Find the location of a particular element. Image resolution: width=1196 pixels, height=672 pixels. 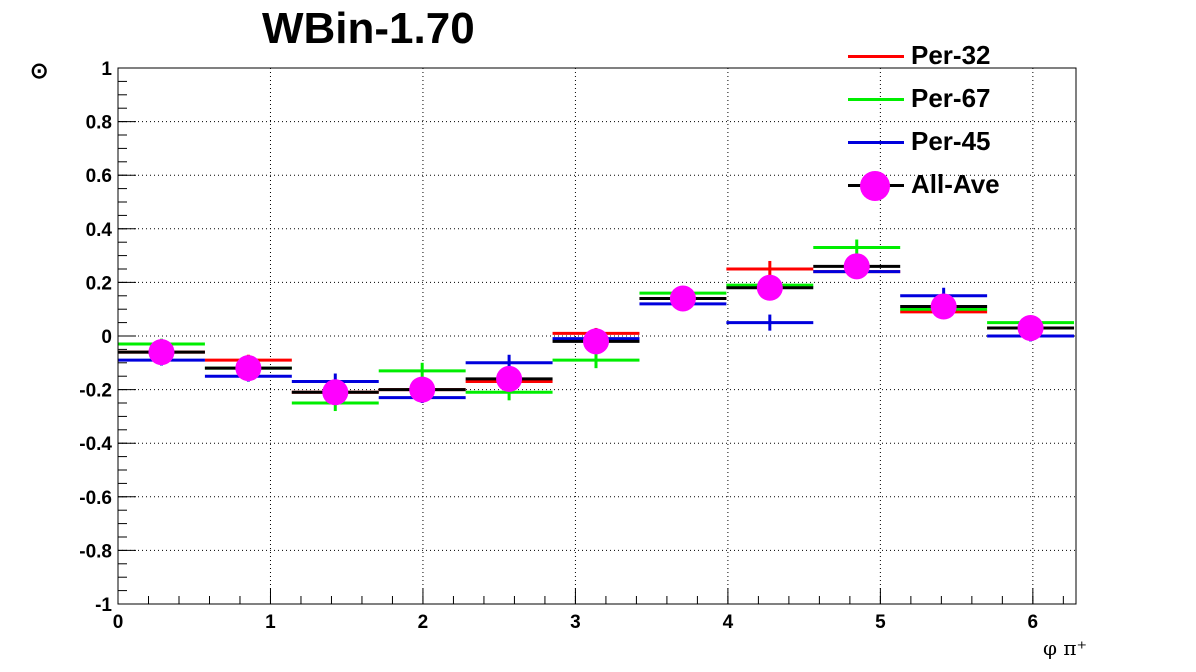

legend-entry-per-45: Per-45 is located at coordinates (955, 145).